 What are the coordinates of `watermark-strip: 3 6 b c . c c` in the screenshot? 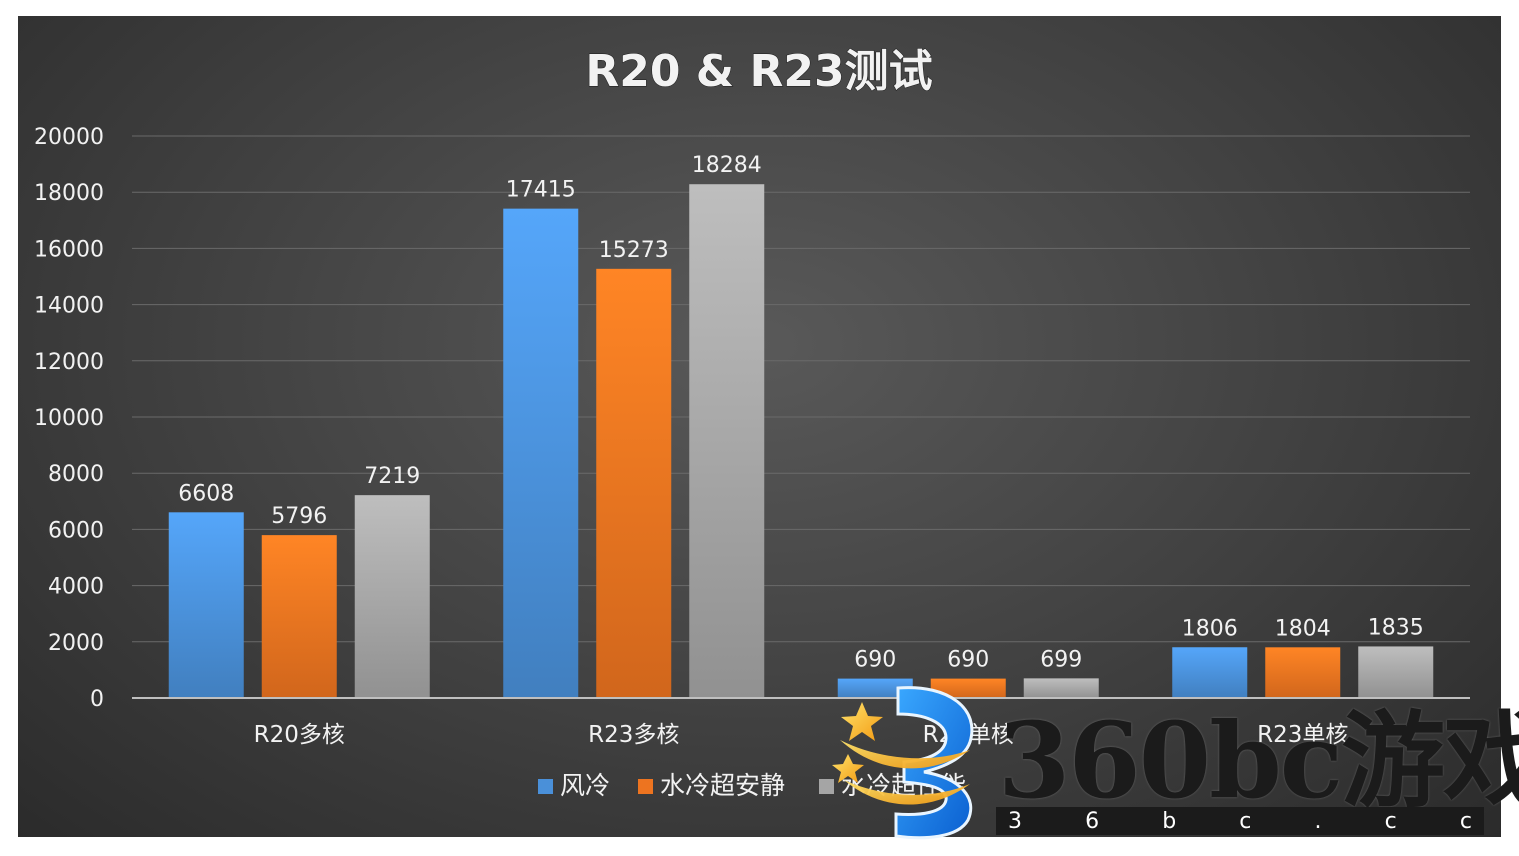 It's located at (1240, 821).